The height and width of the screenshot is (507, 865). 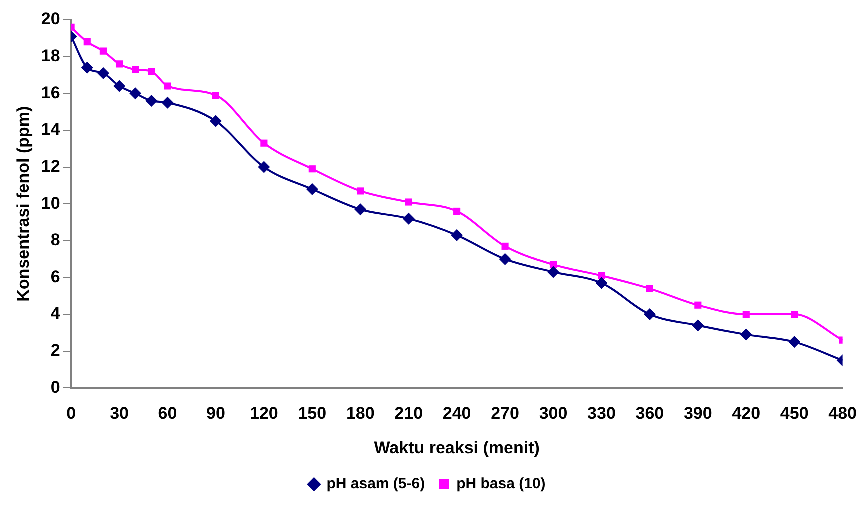 What do you see at coordinates (457, 414) in the screenshot?
I see `x-tick-label: 240` at bounding box center [457, 414].